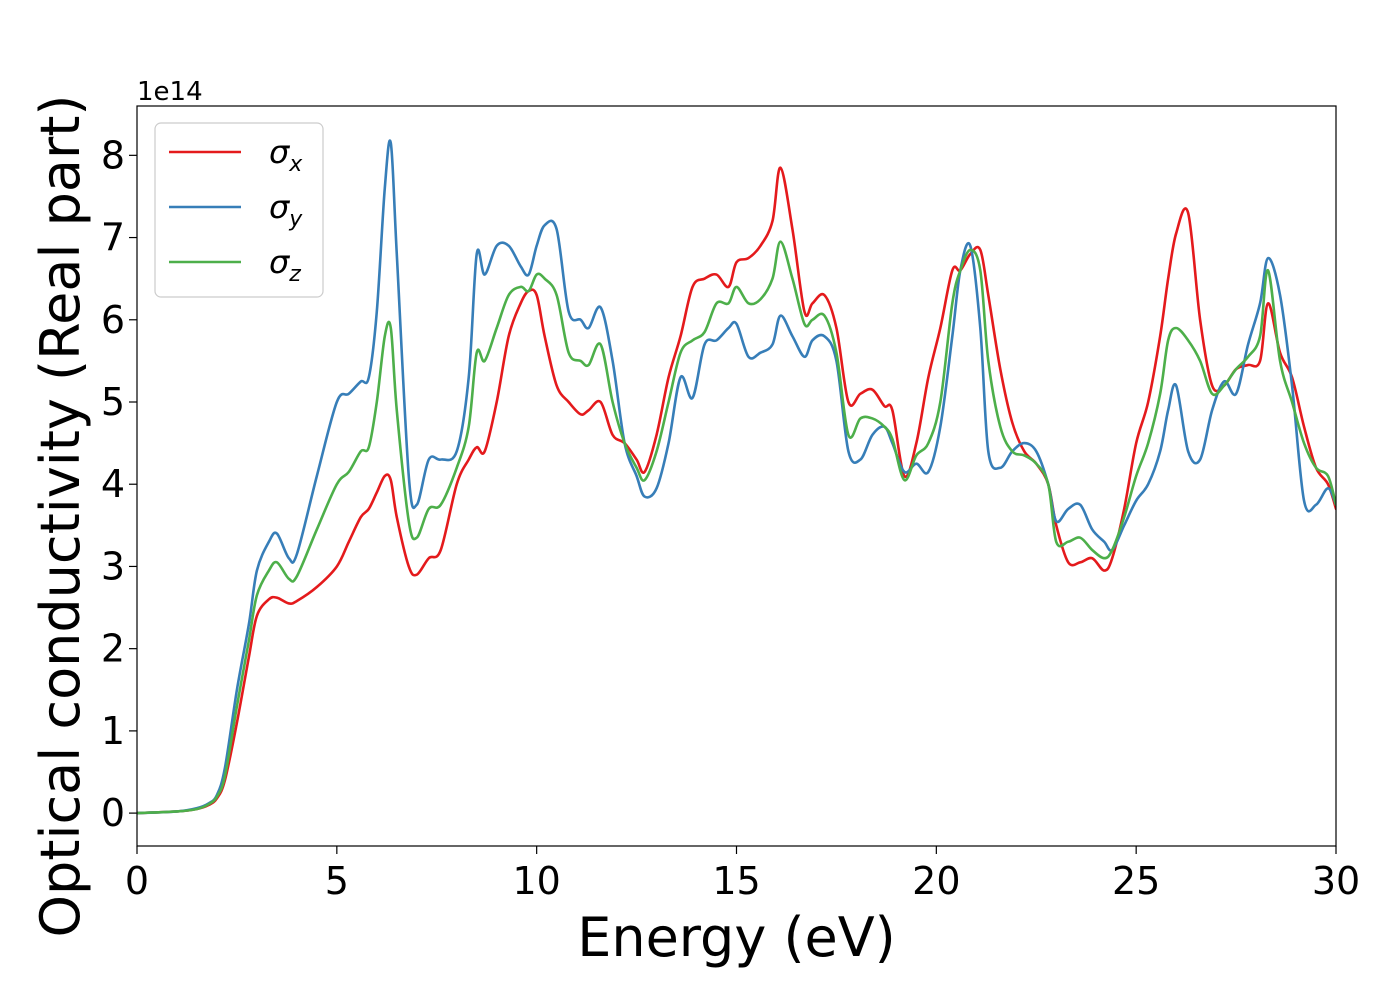 The image size is (1400, 1004). What do you see at coordinates (936, 881) in the screenshot?
I see `x-tick-label: 20` at bounding box center [936, 881].